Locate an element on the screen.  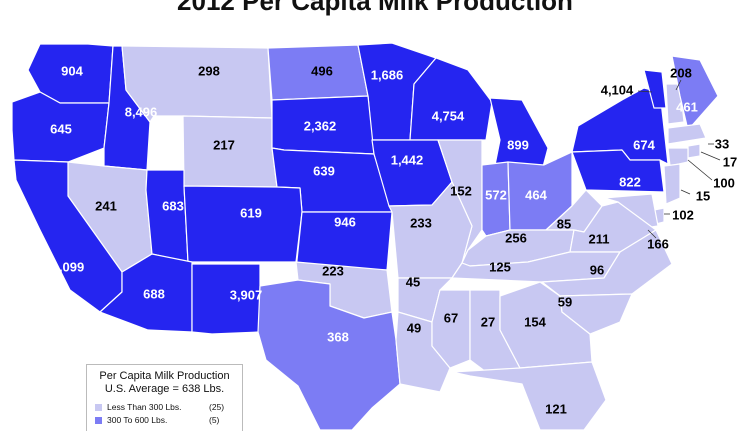
value-label-al: 27 is located at coordinates (488, 321).